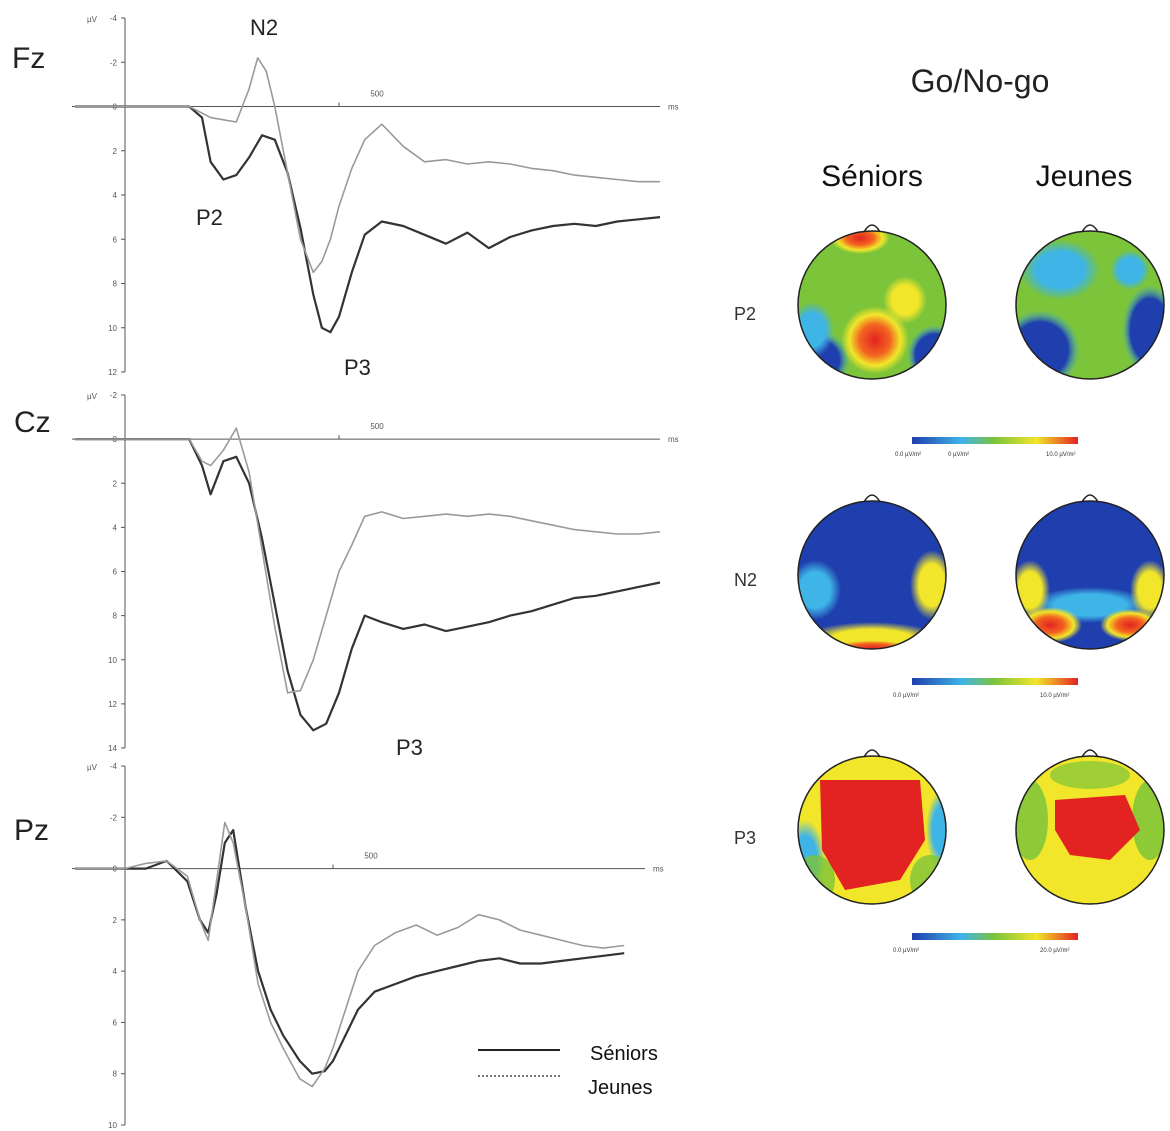  I want to click on colorbar-p2-mid: 0 µV/m², so click(958, 455).